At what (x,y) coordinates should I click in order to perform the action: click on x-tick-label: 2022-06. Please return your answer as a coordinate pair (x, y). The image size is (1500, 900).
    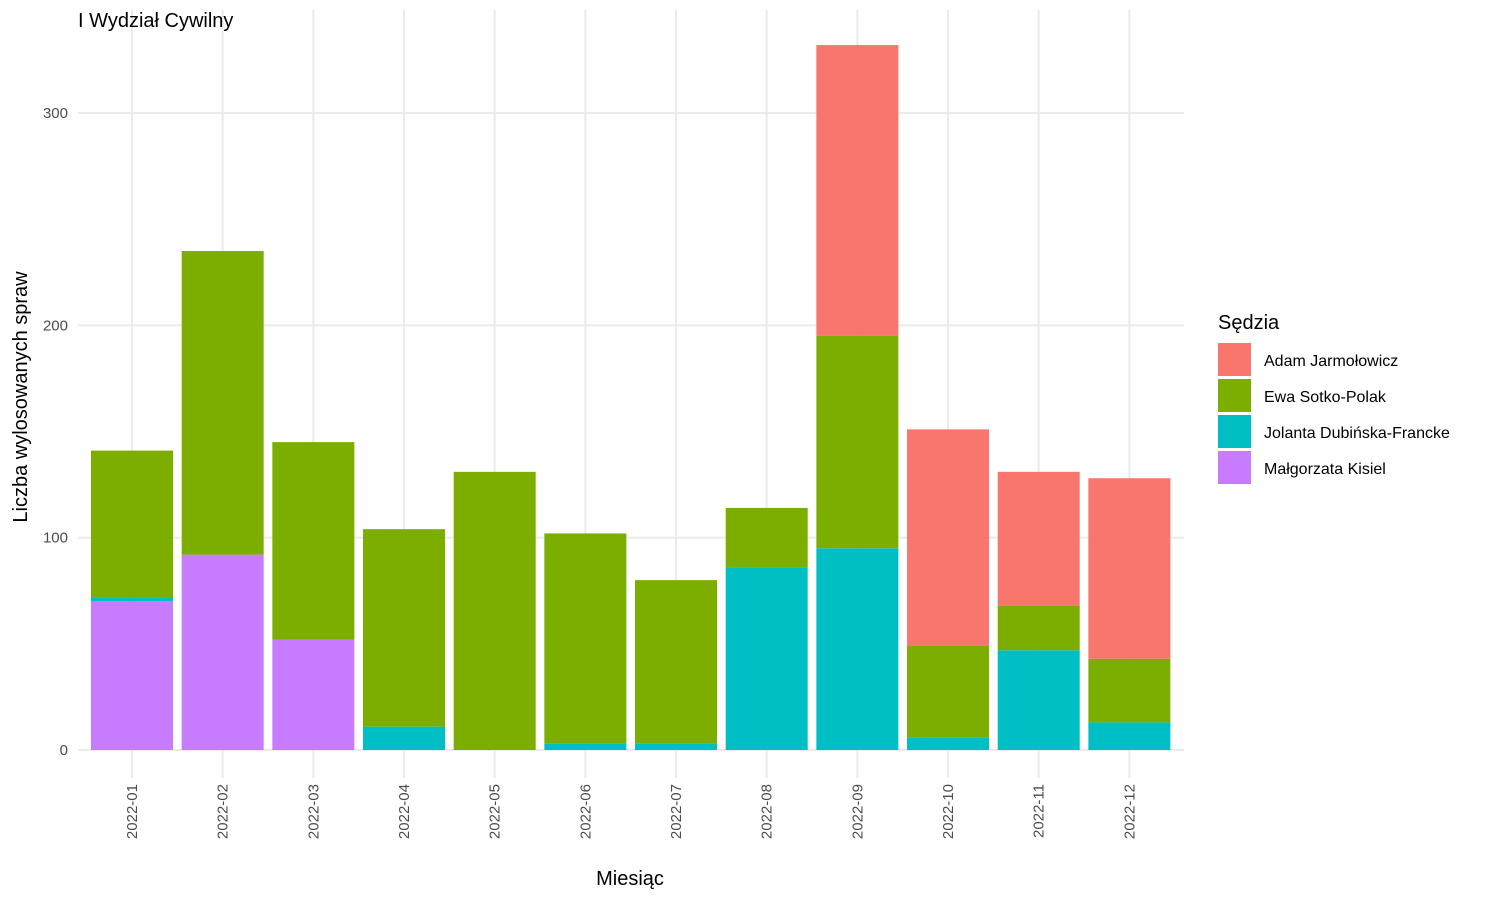
    Looking at the image, I should click on (585, 811).